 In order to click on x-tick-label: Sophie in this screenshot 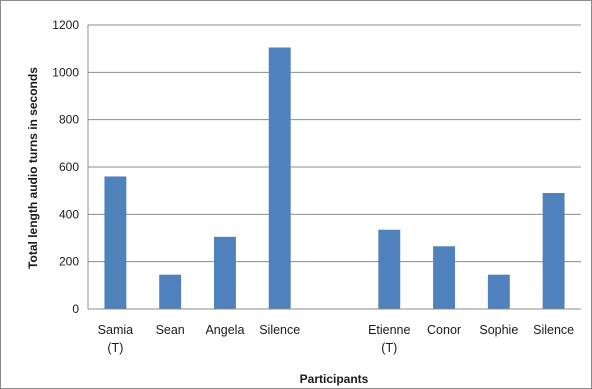, I will do `click(498, 330)`.